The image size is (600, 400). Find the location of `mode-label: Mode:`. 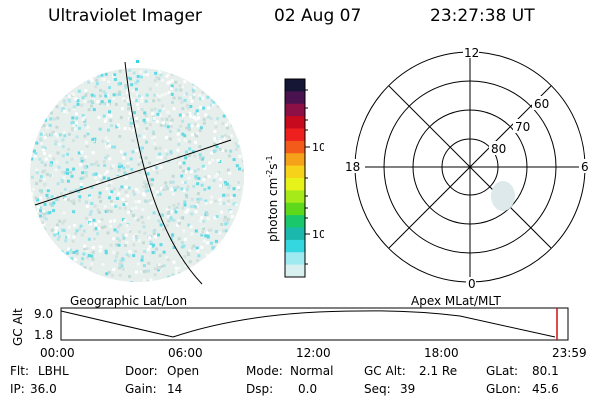

mode-label: Mode: is located at coordinates (264, 371).